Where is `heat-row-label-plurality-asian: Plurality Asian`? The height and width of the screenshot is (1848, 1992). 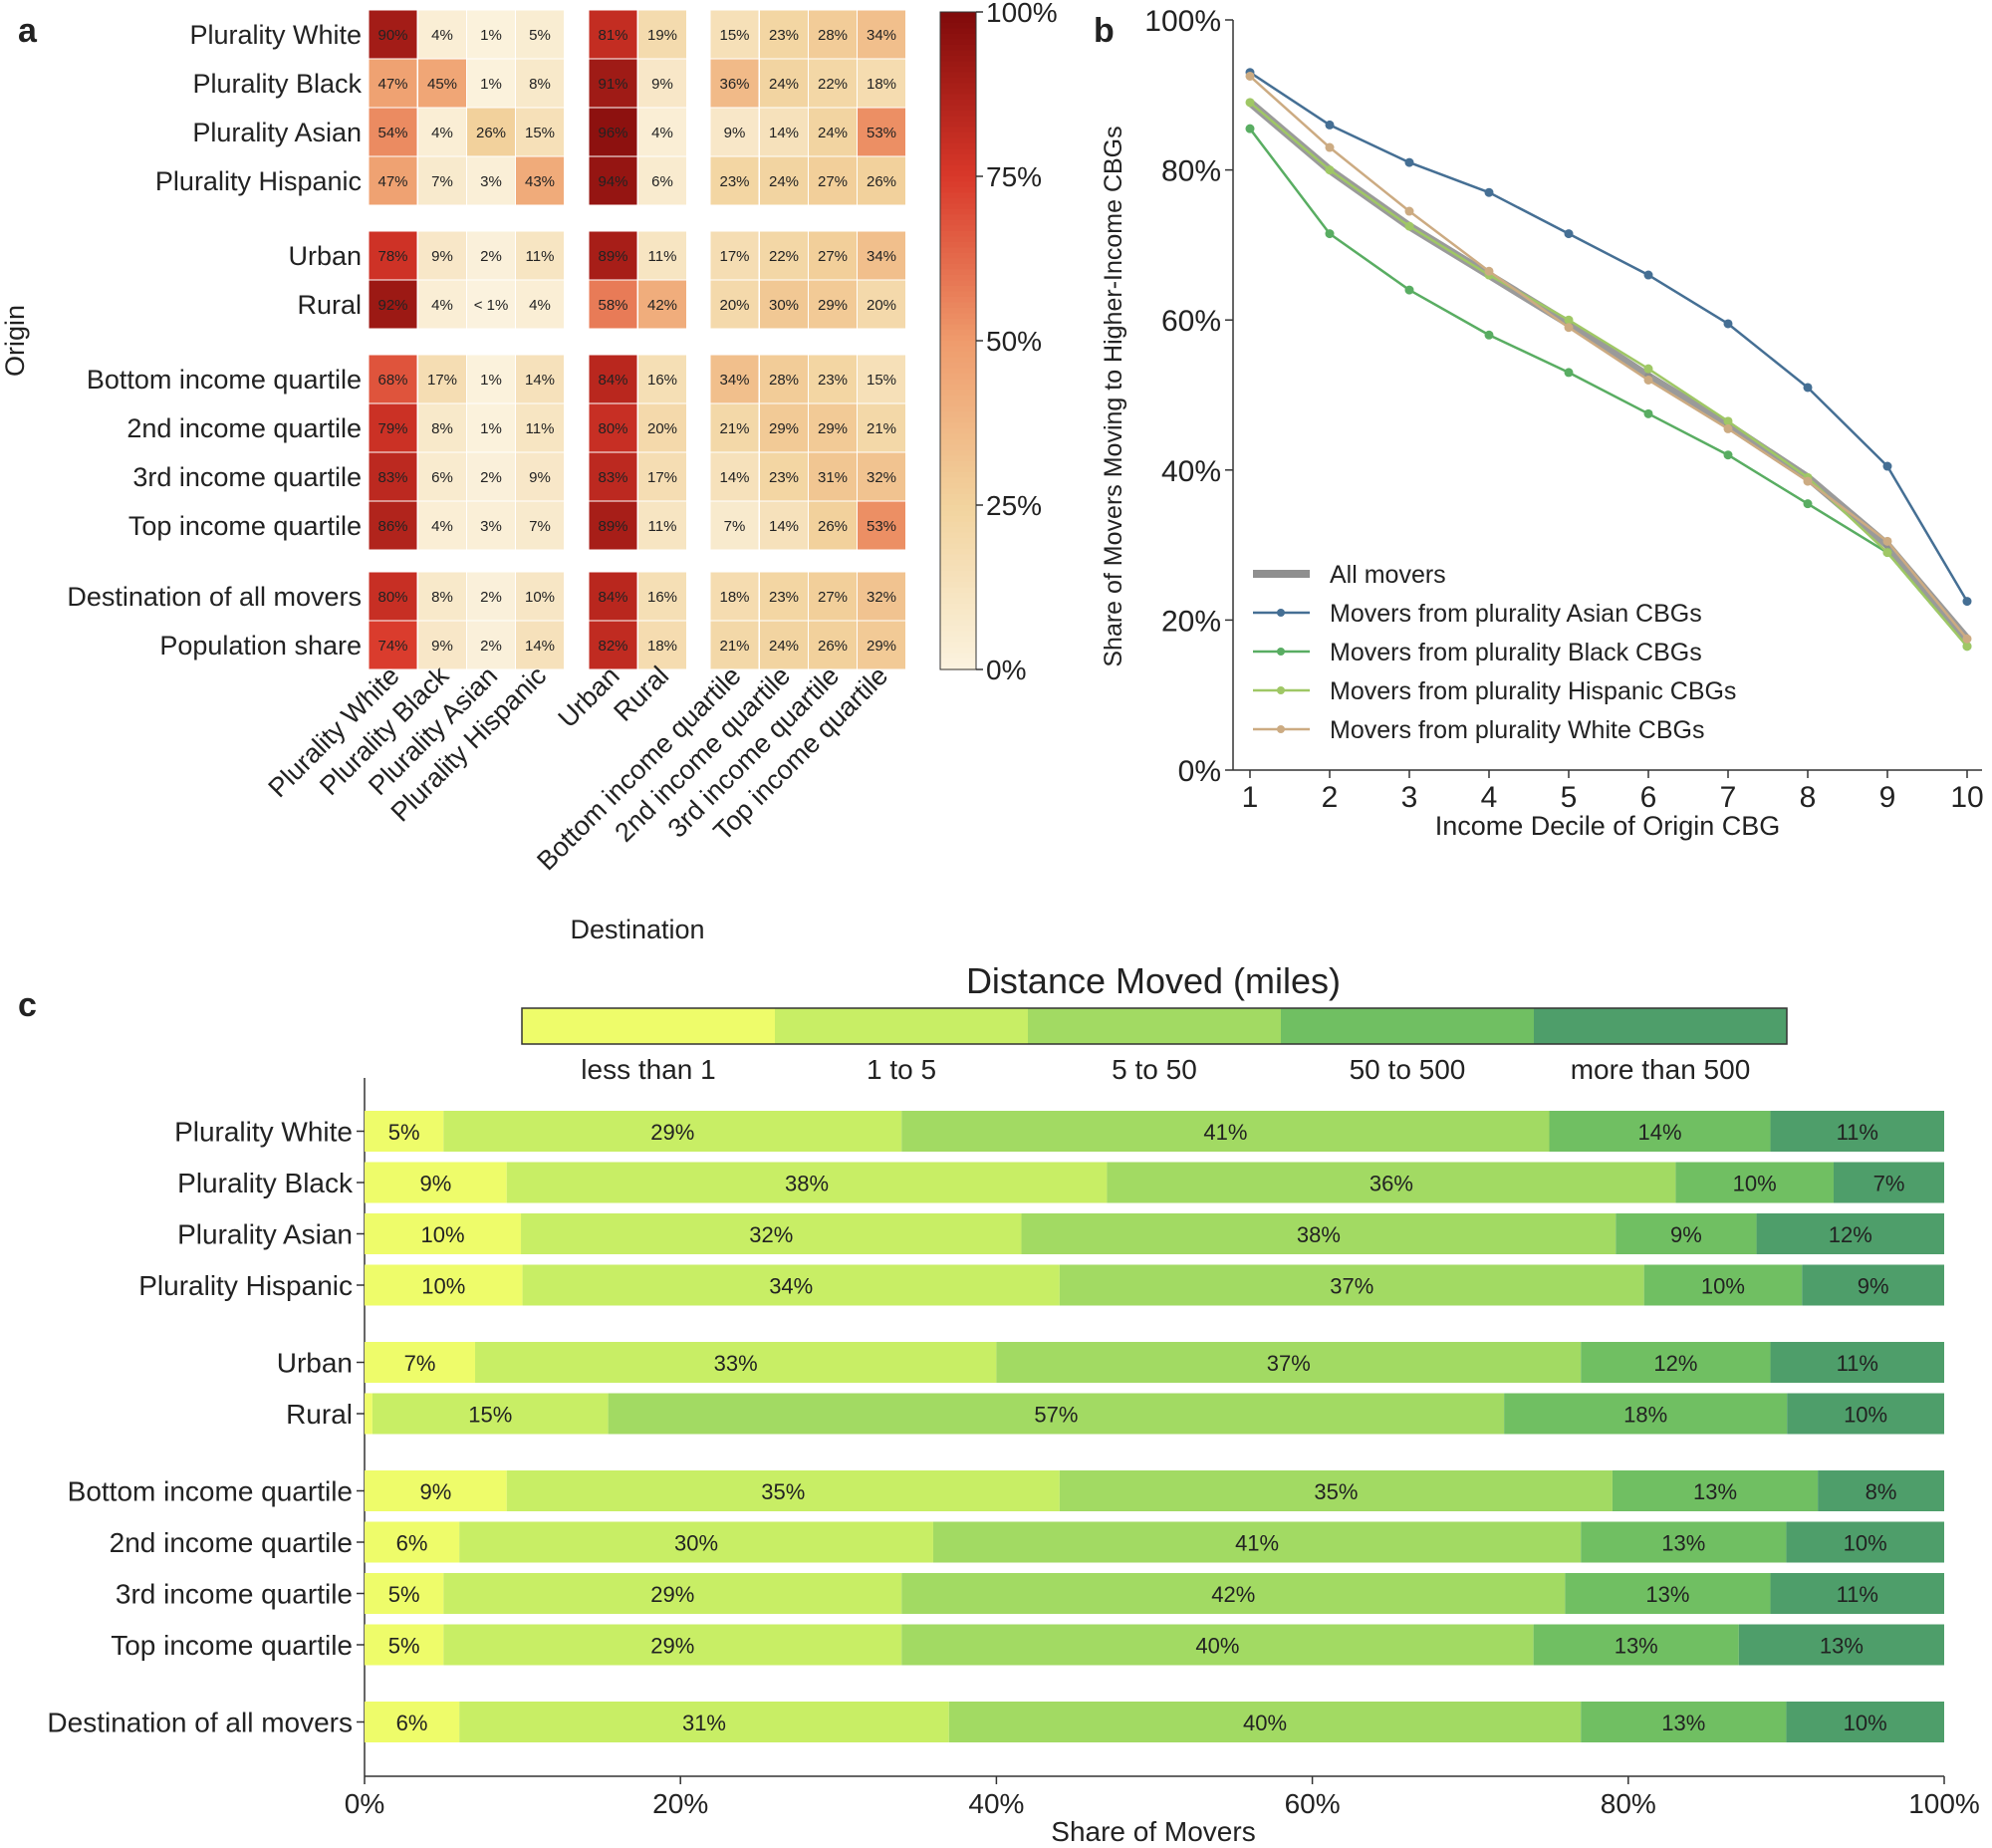
heat-row-label-plurality-asian: Plurality Asian is located at coordinates (277, 133).